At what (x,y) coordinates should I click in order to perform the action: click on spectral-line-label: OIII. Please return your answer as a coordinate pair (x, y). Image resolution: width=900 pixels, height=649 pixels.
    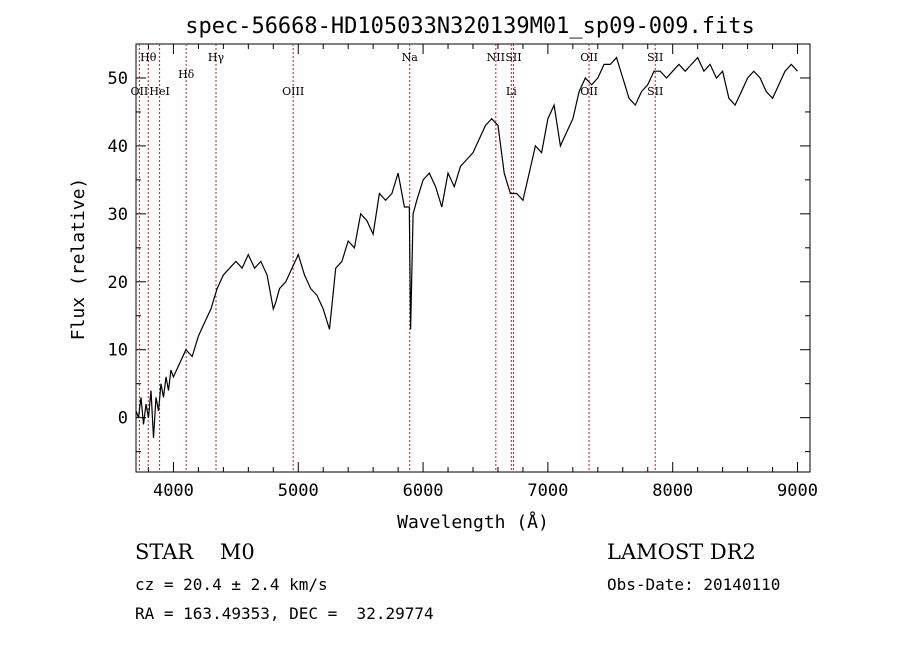
    Looking at the image, I should click on (293, 91).